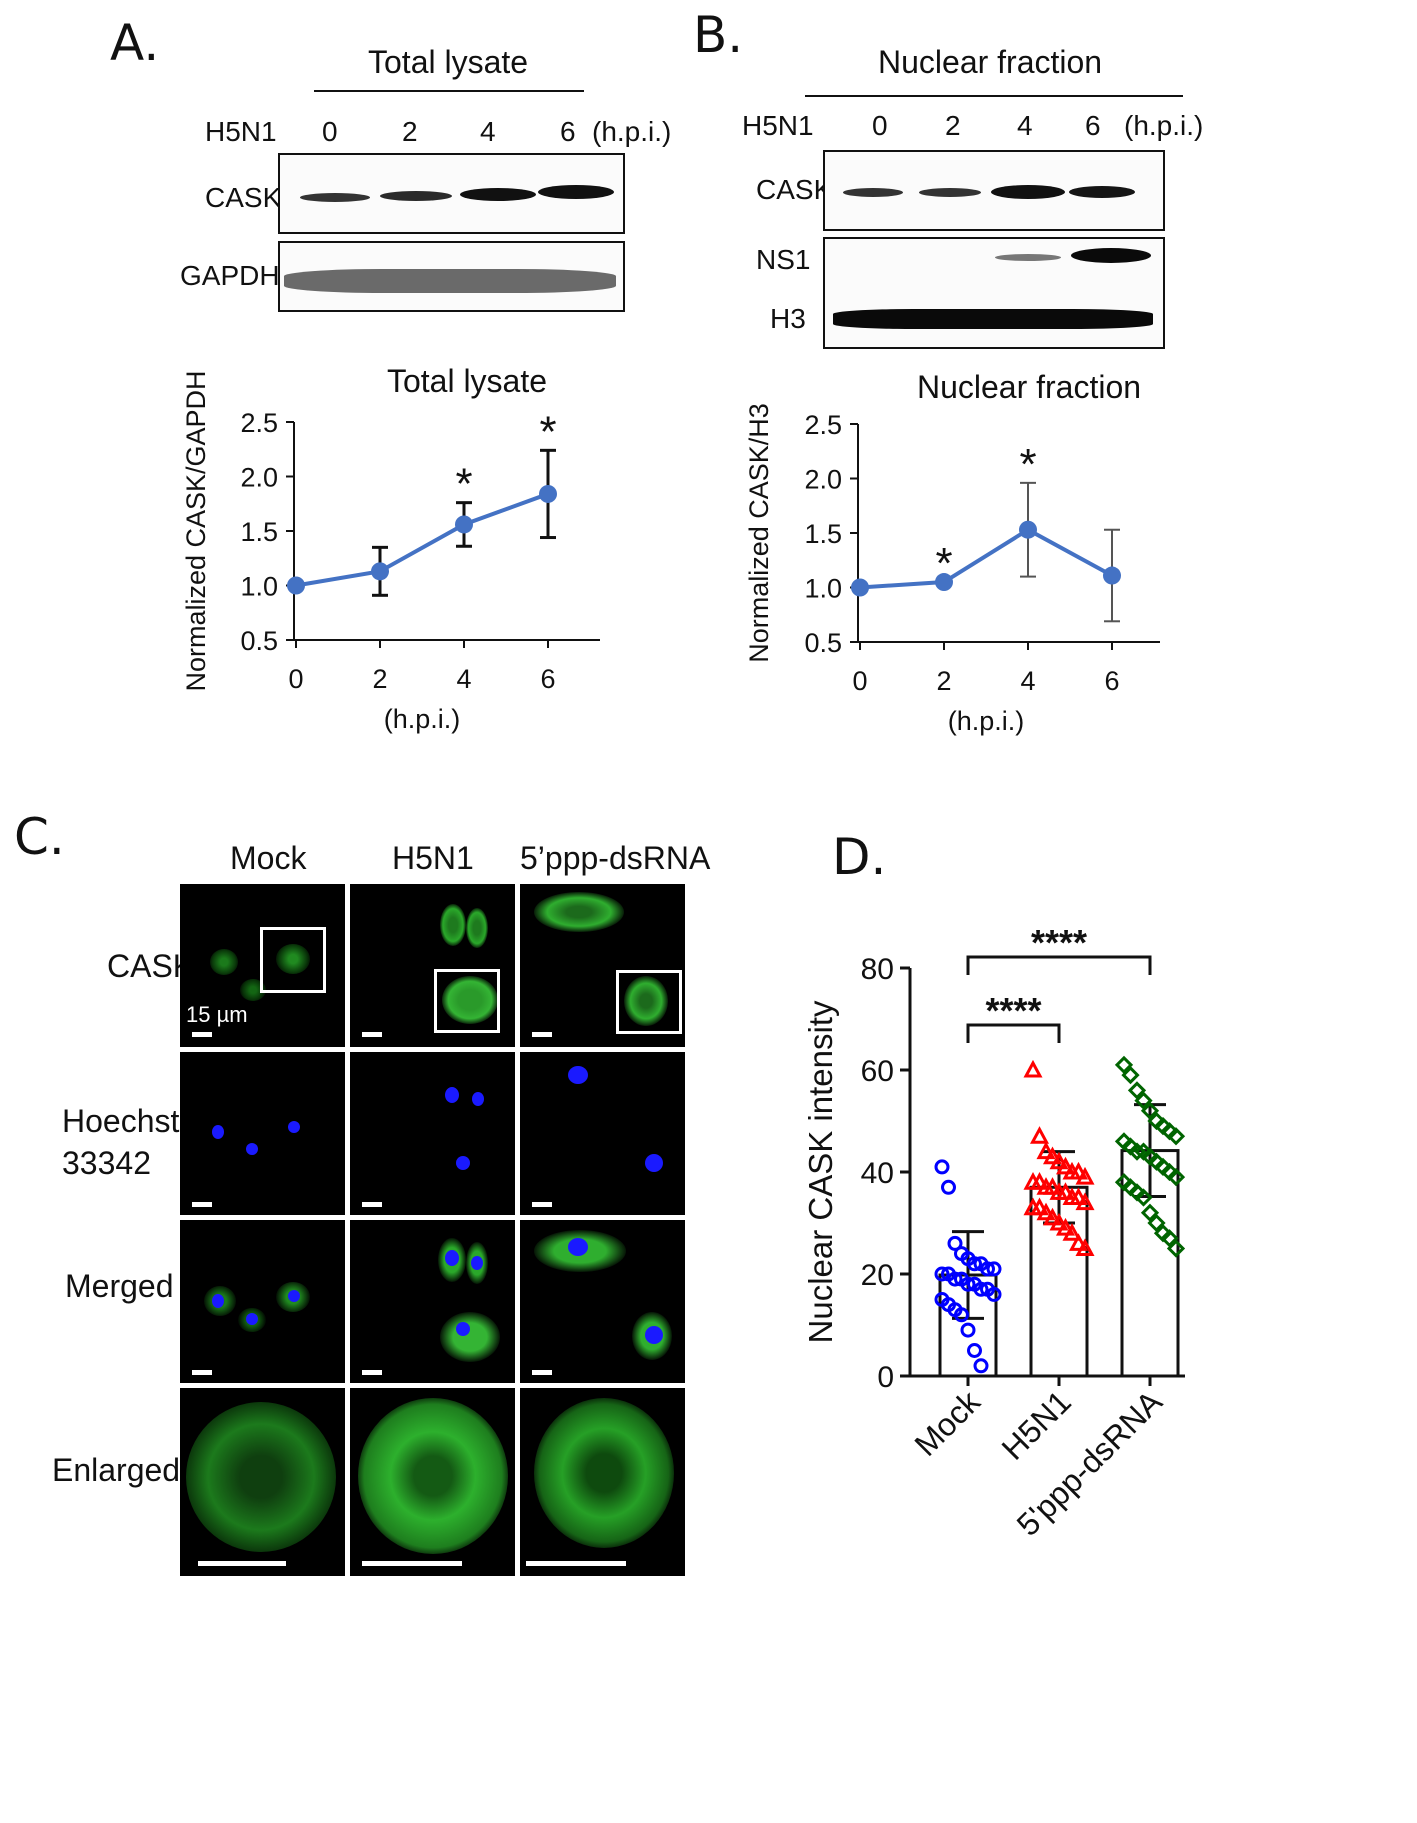 This screenshot has width=1417, height=1823. I want to click on panel-c-row-merged: Merged, so click(119, 1286).